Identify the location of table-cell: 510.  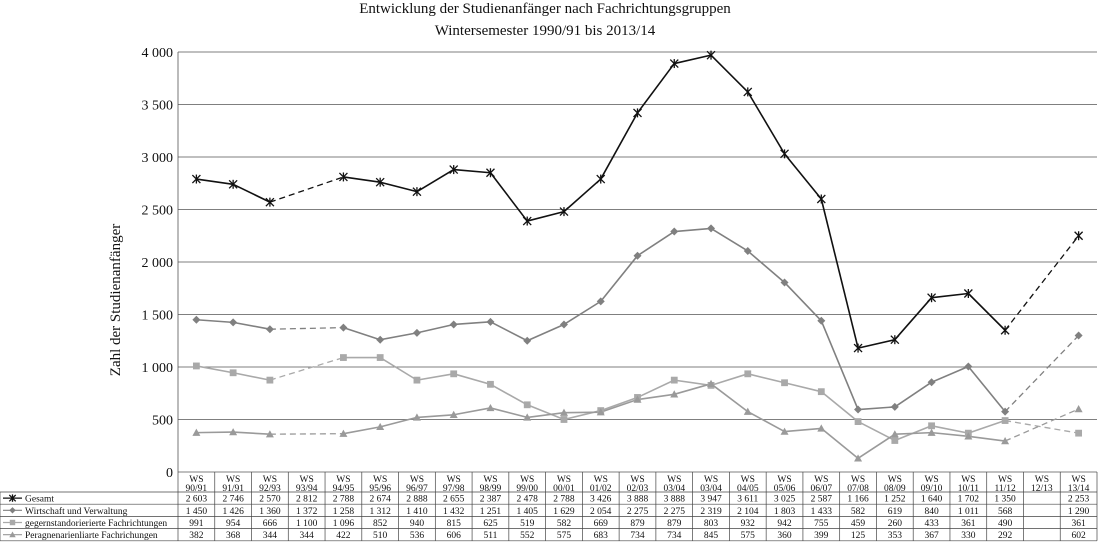
(380, 536).